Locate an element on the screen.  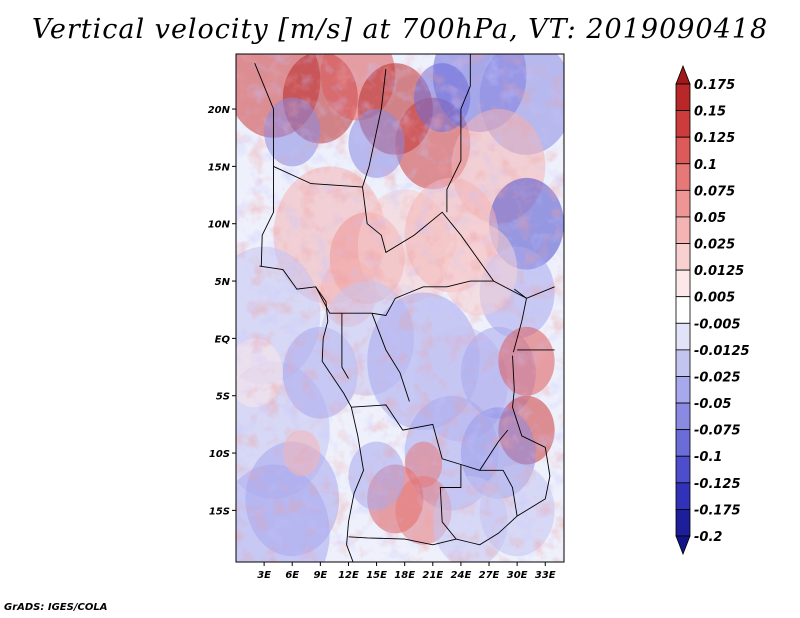
colorbar-label: -0.005 is located at coordinates (717, 324).